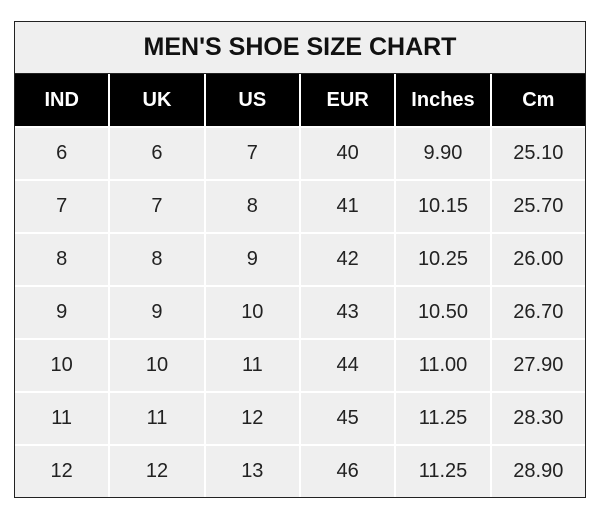  What do you see at coordinates (349, 365) in the screenshot?
I see `table-cell: 44` at bounding box center [349, 365].